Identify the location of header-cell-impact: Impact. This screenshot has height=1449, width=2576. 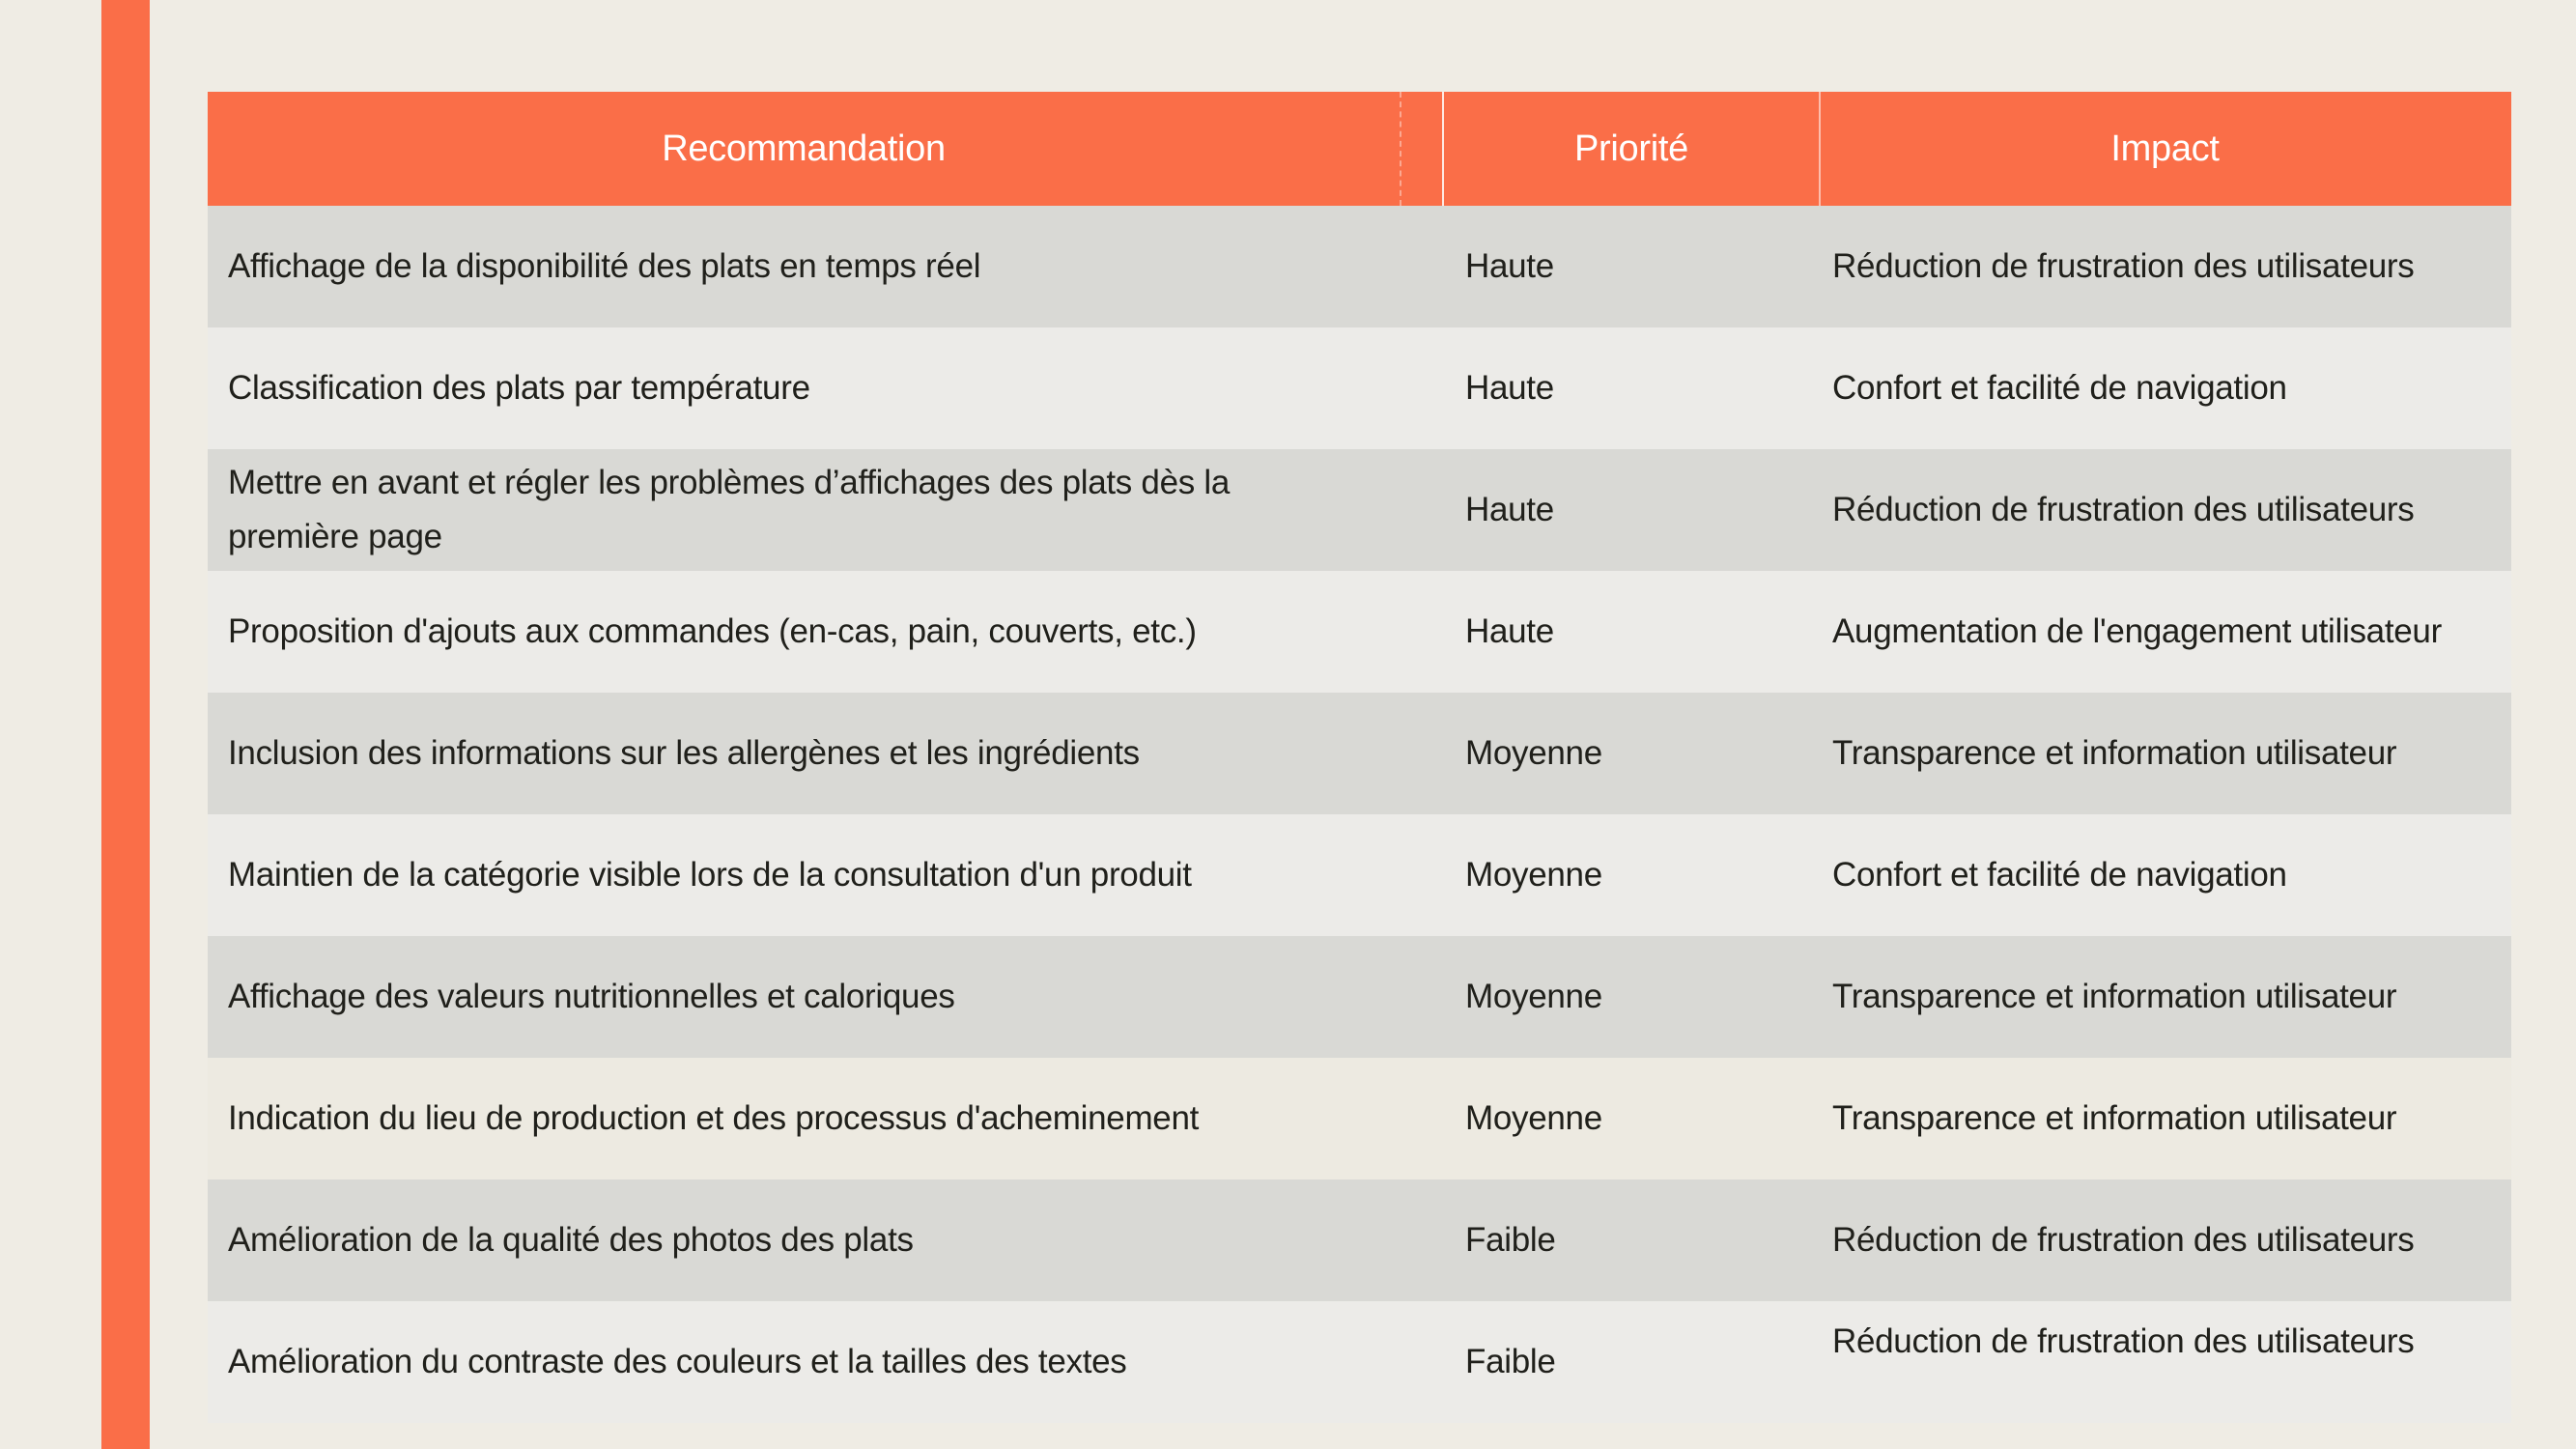
(2165, 149).